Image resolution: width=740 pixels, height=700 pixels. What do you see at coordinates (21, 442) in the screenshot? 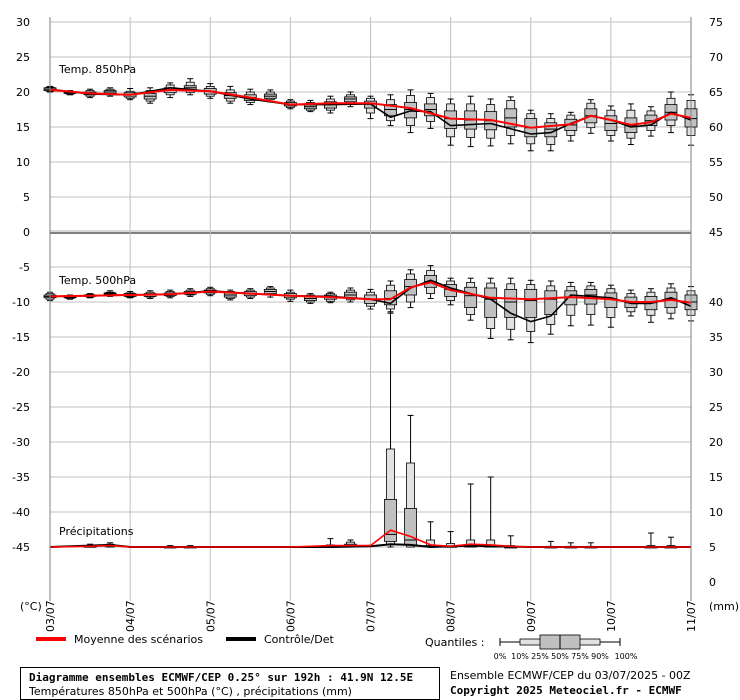
I see `left-tick-label: -30` at bounding box center [21, 442].